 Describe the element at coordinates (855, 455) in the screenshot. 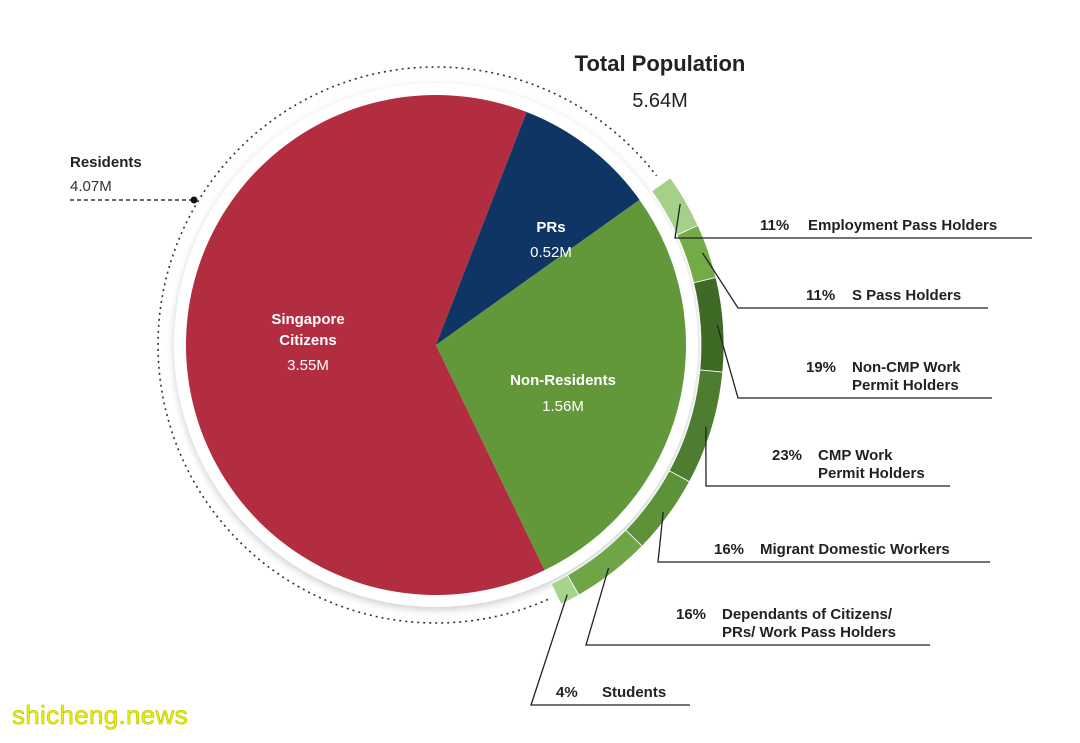

I see `callout-name-4-line1: CMP Work` at that location.